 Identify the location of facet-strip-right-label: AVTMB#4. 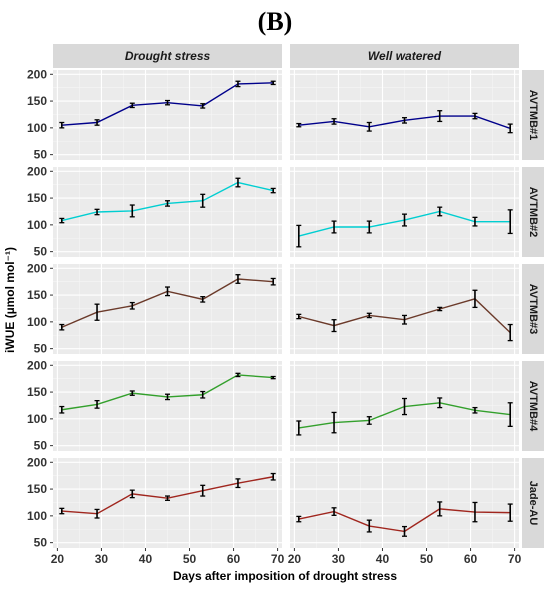
(533, 406).